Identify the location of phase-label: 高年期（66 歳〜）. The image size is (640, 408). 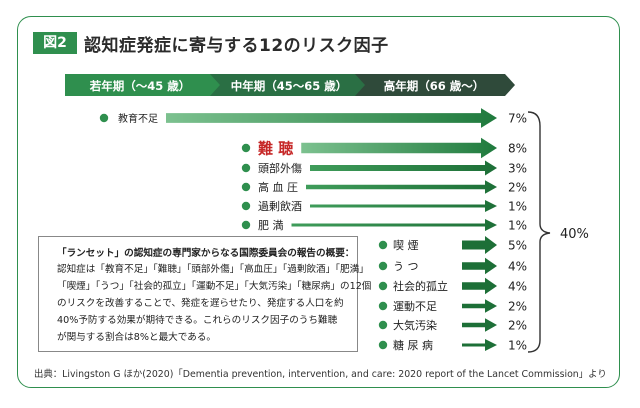
(434, 86).